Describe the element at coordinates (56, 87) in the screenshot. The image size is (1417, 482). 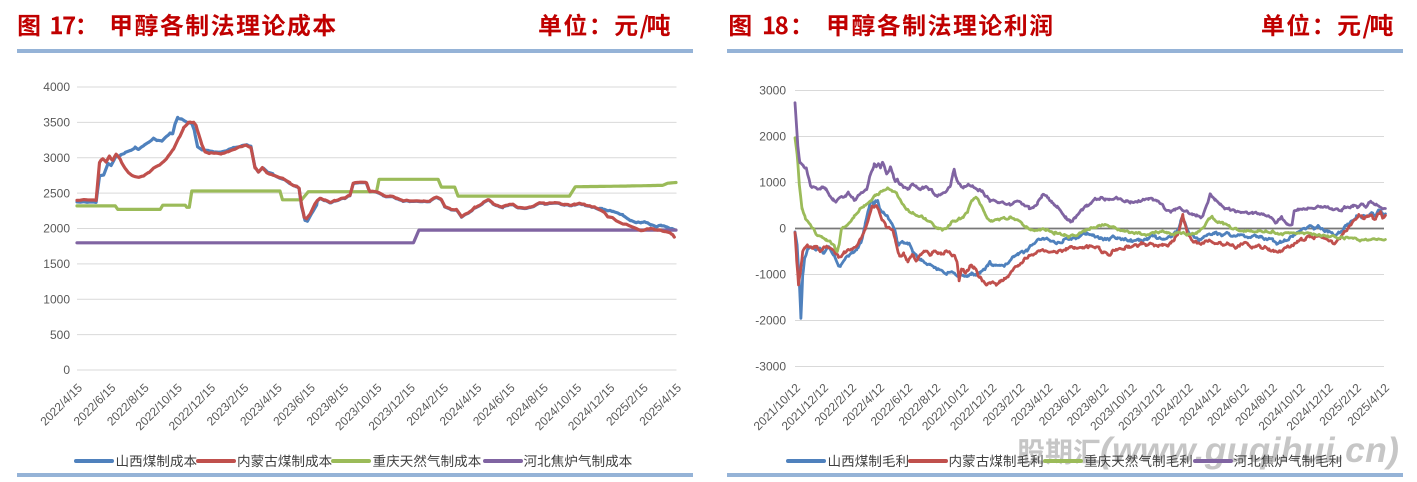
I see `svg-text: 4000` at that location.